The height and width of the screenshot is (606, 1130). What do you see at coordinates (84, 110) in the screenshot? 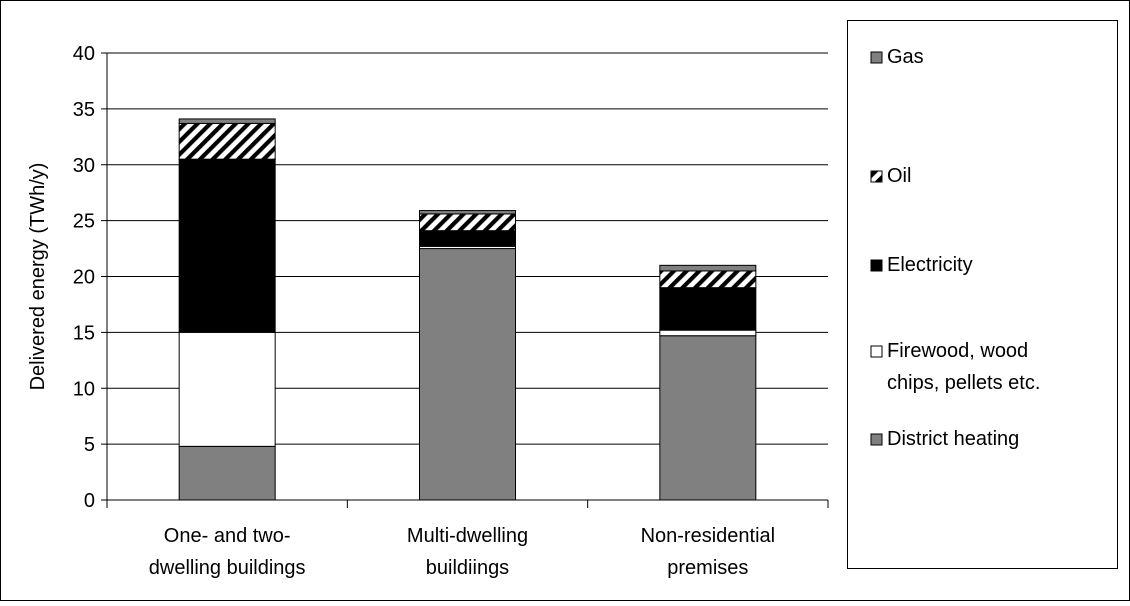
I see `y-tick-label: 35` at bounding box center [84, 110].